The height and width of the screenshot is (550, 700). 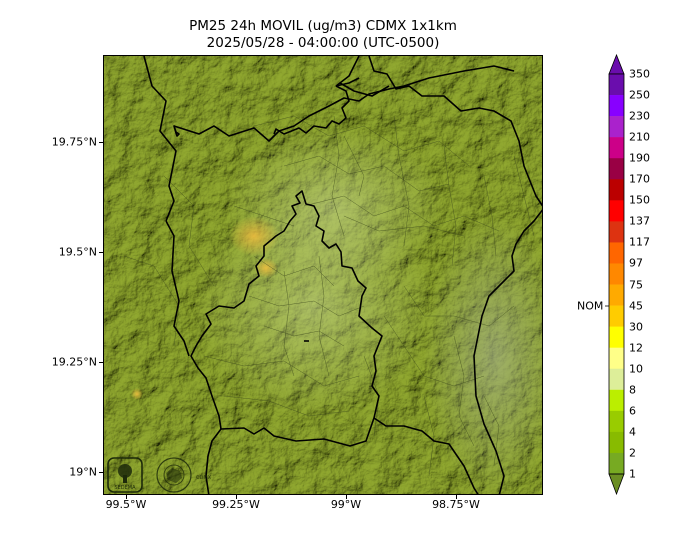 I want to click on colorbar-extend-bottom, so click(x=616, y=484).